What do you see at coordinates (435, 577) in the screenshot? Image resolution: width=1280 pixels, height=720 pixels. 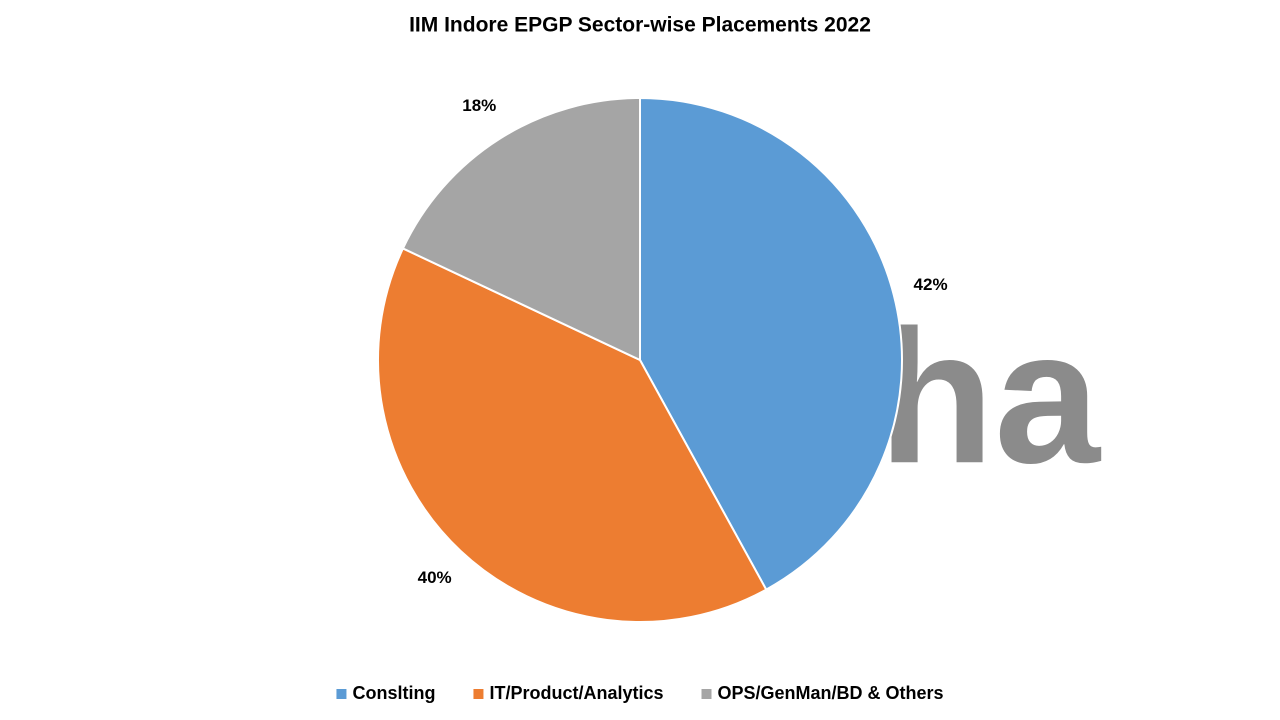 I see `data-label: 40%` at bounding box center [435, 577].